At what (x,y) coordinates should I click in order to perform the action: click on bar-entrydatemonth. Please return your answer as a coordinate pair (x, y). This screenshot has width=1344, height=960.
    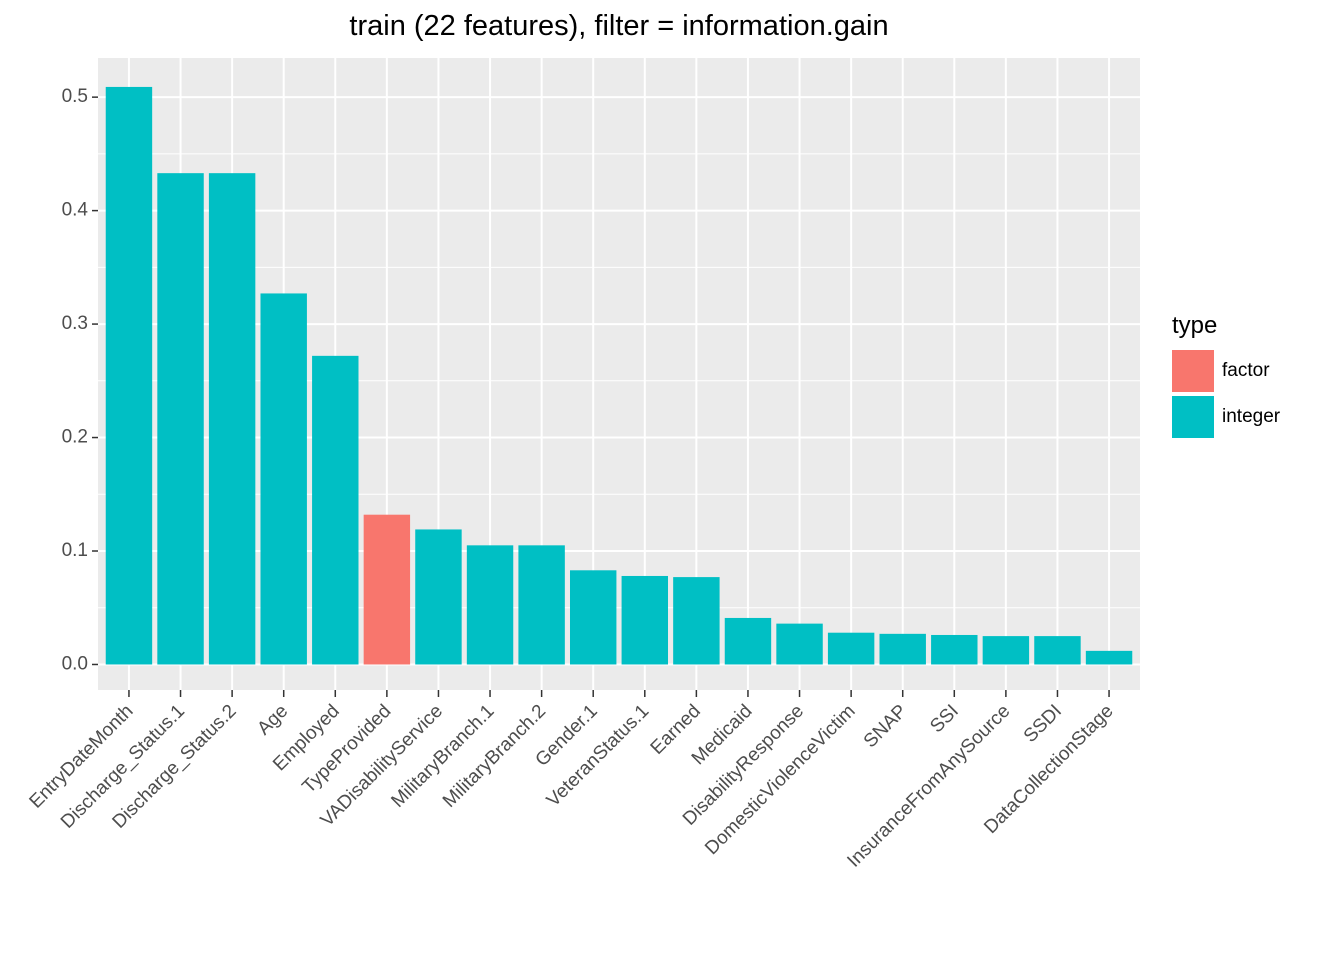
    Looking at the image, I should click on (129, 375).